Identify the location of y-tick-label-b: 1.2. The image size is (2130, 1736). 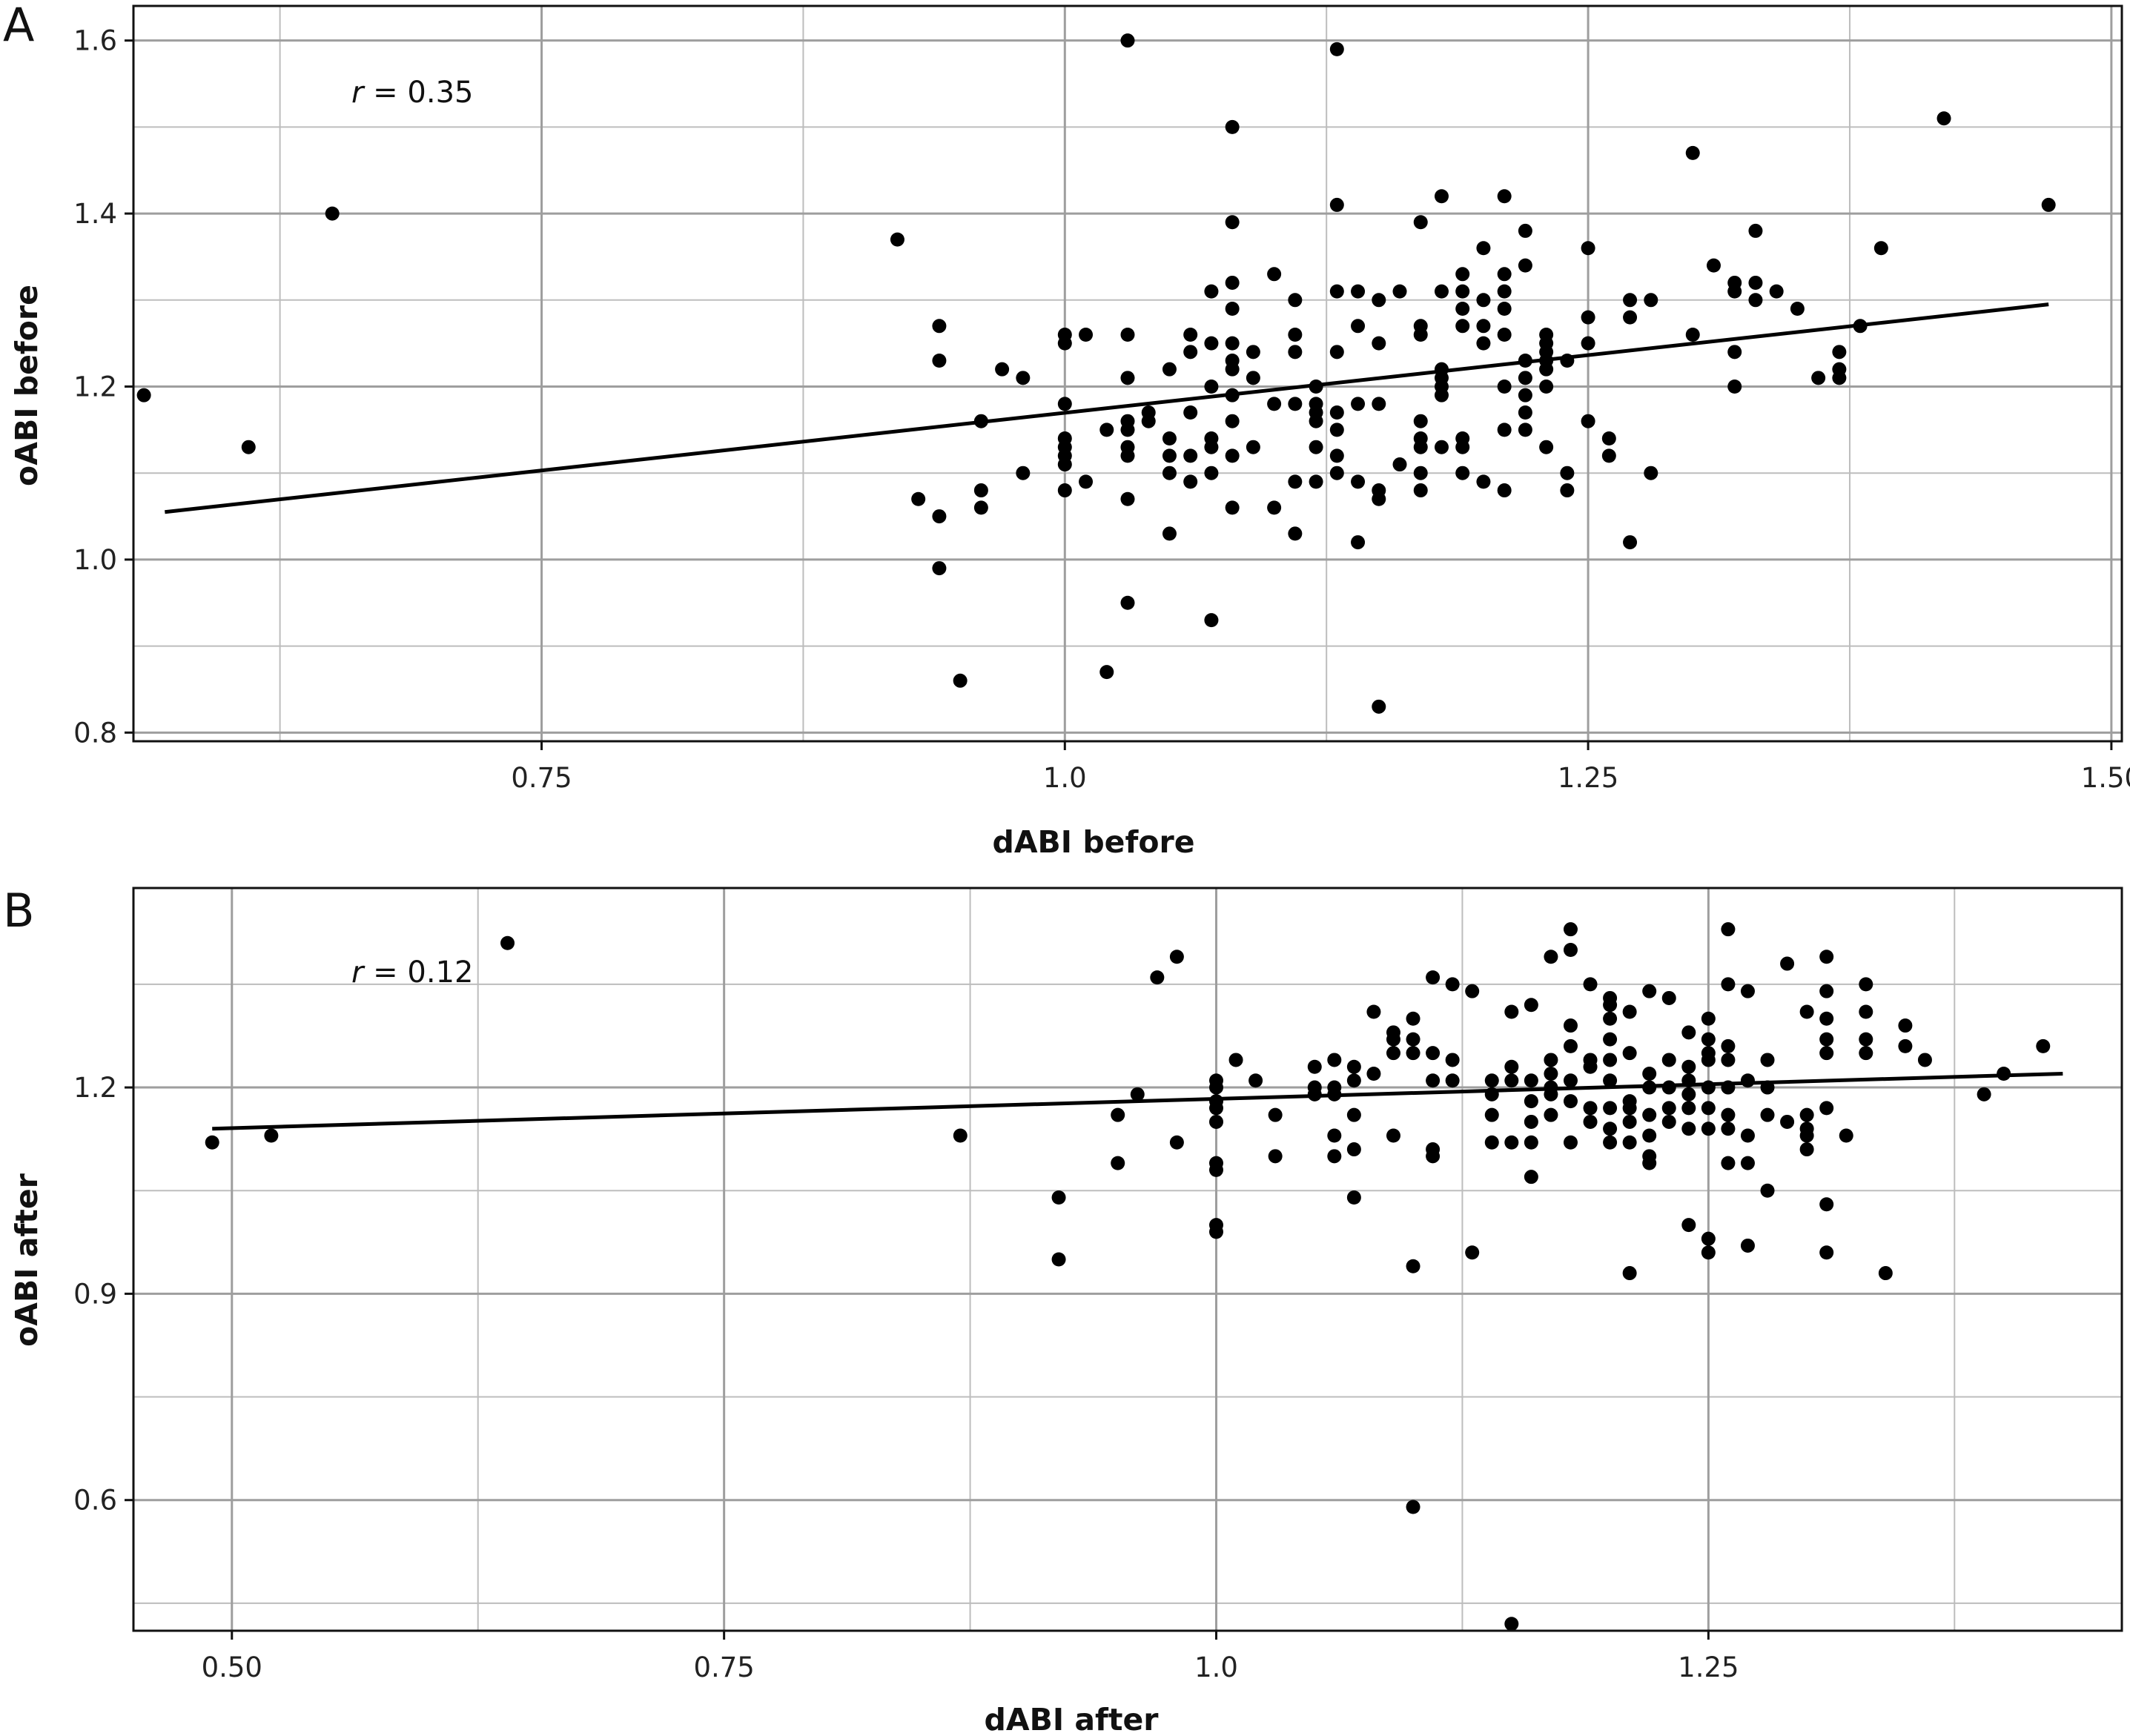
(95, 1088).